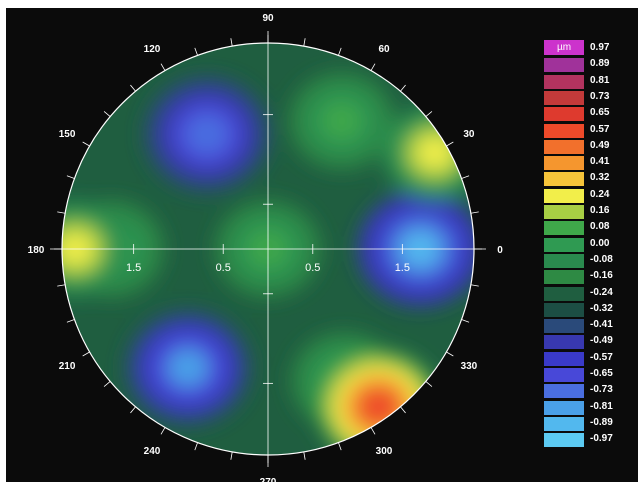  What do you see at coordinates (601, 259) in the screenshot?
I see `legend-value: -0.08` at bounding box center [601, 259].